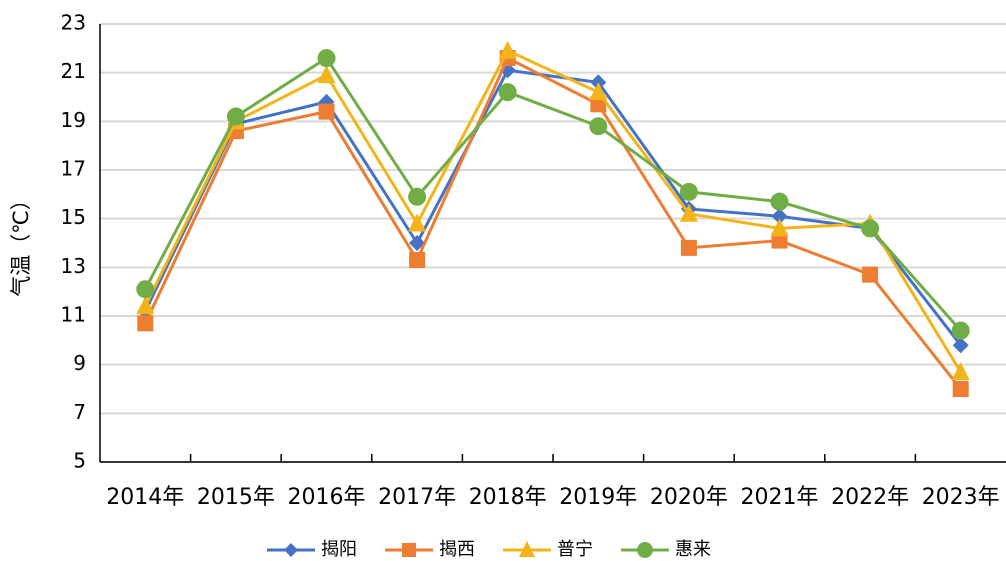 This screenshot has height=561, width=1006. What do you see at coordinates (73, 169) in the screenshot?
I see `y-tick-label: 17` at bounding box center [73, 169].